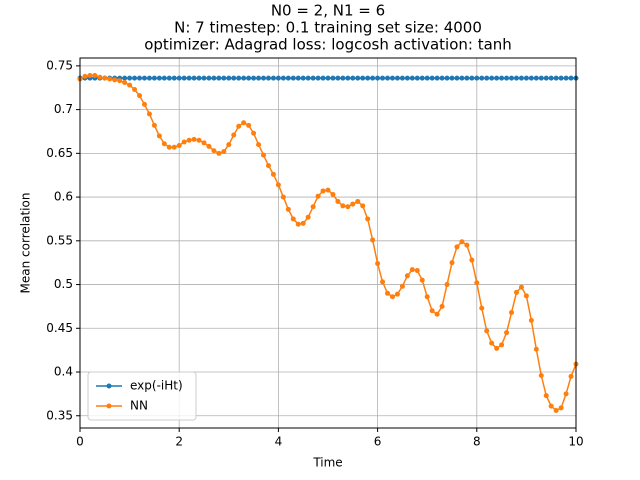 This screenshot has height=480, width=640. What do you see at coordinates (109, 386) in the screenshot?
I see `legend-marker` at bounding box center [109, 386].